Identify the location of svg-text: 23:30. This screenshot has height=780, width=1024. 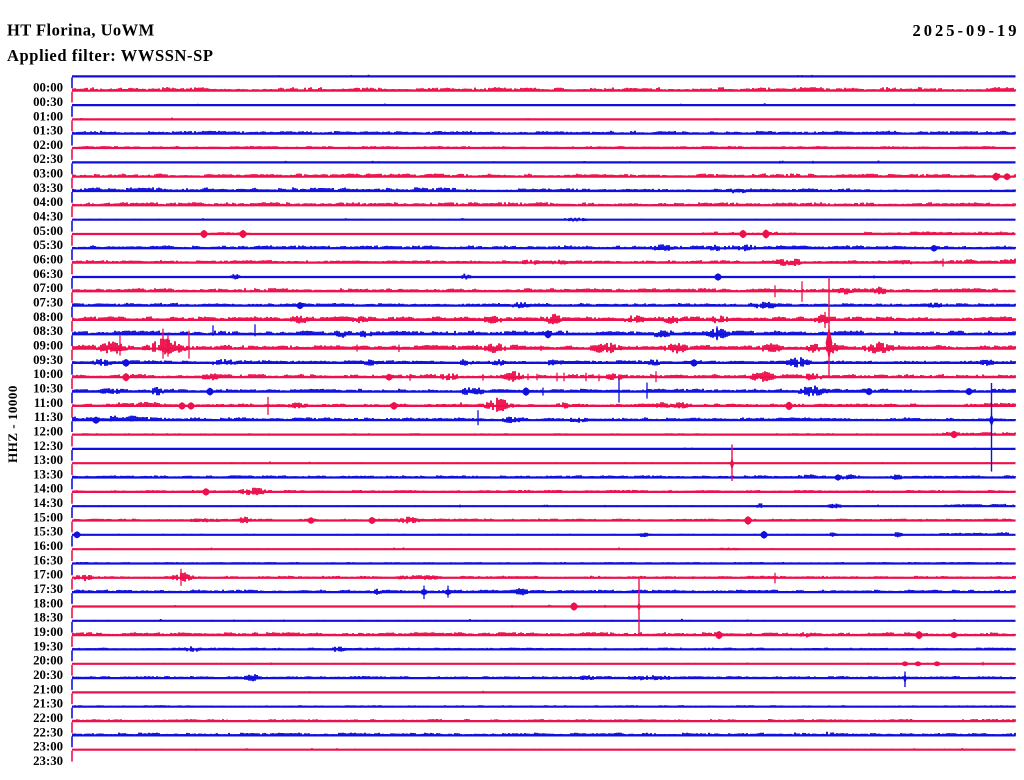
(48, 761).